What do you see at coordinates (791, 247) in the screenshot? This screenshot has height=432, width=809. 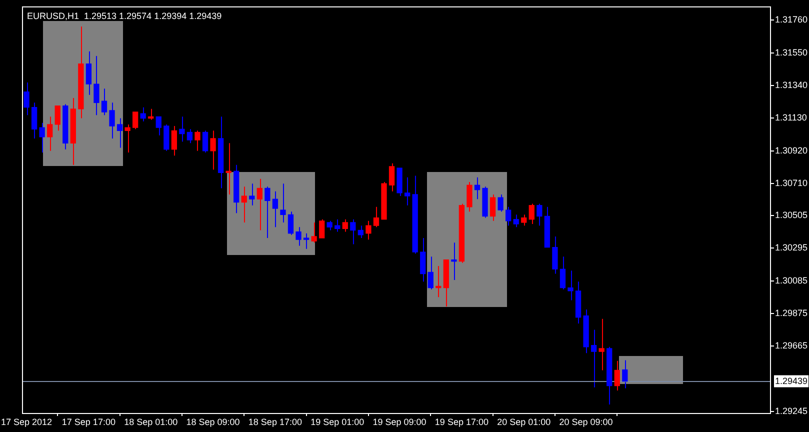 I see `y-tick-label: 1.30295` at bounding box center [791, 247].